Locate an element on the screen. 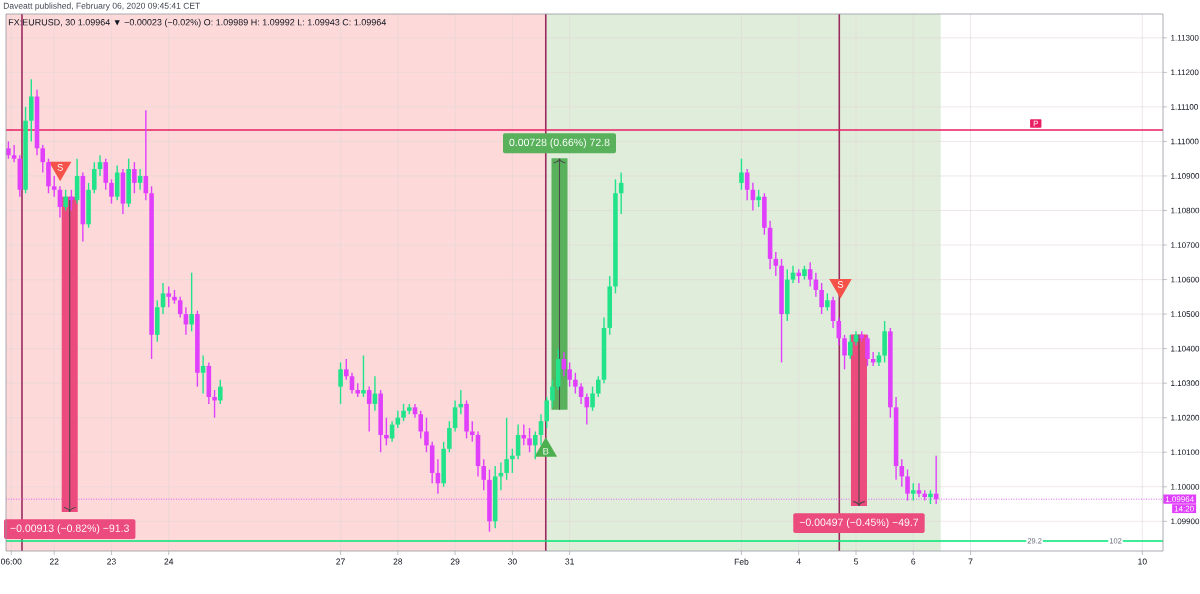  bar is located at coordinates (69, 354).